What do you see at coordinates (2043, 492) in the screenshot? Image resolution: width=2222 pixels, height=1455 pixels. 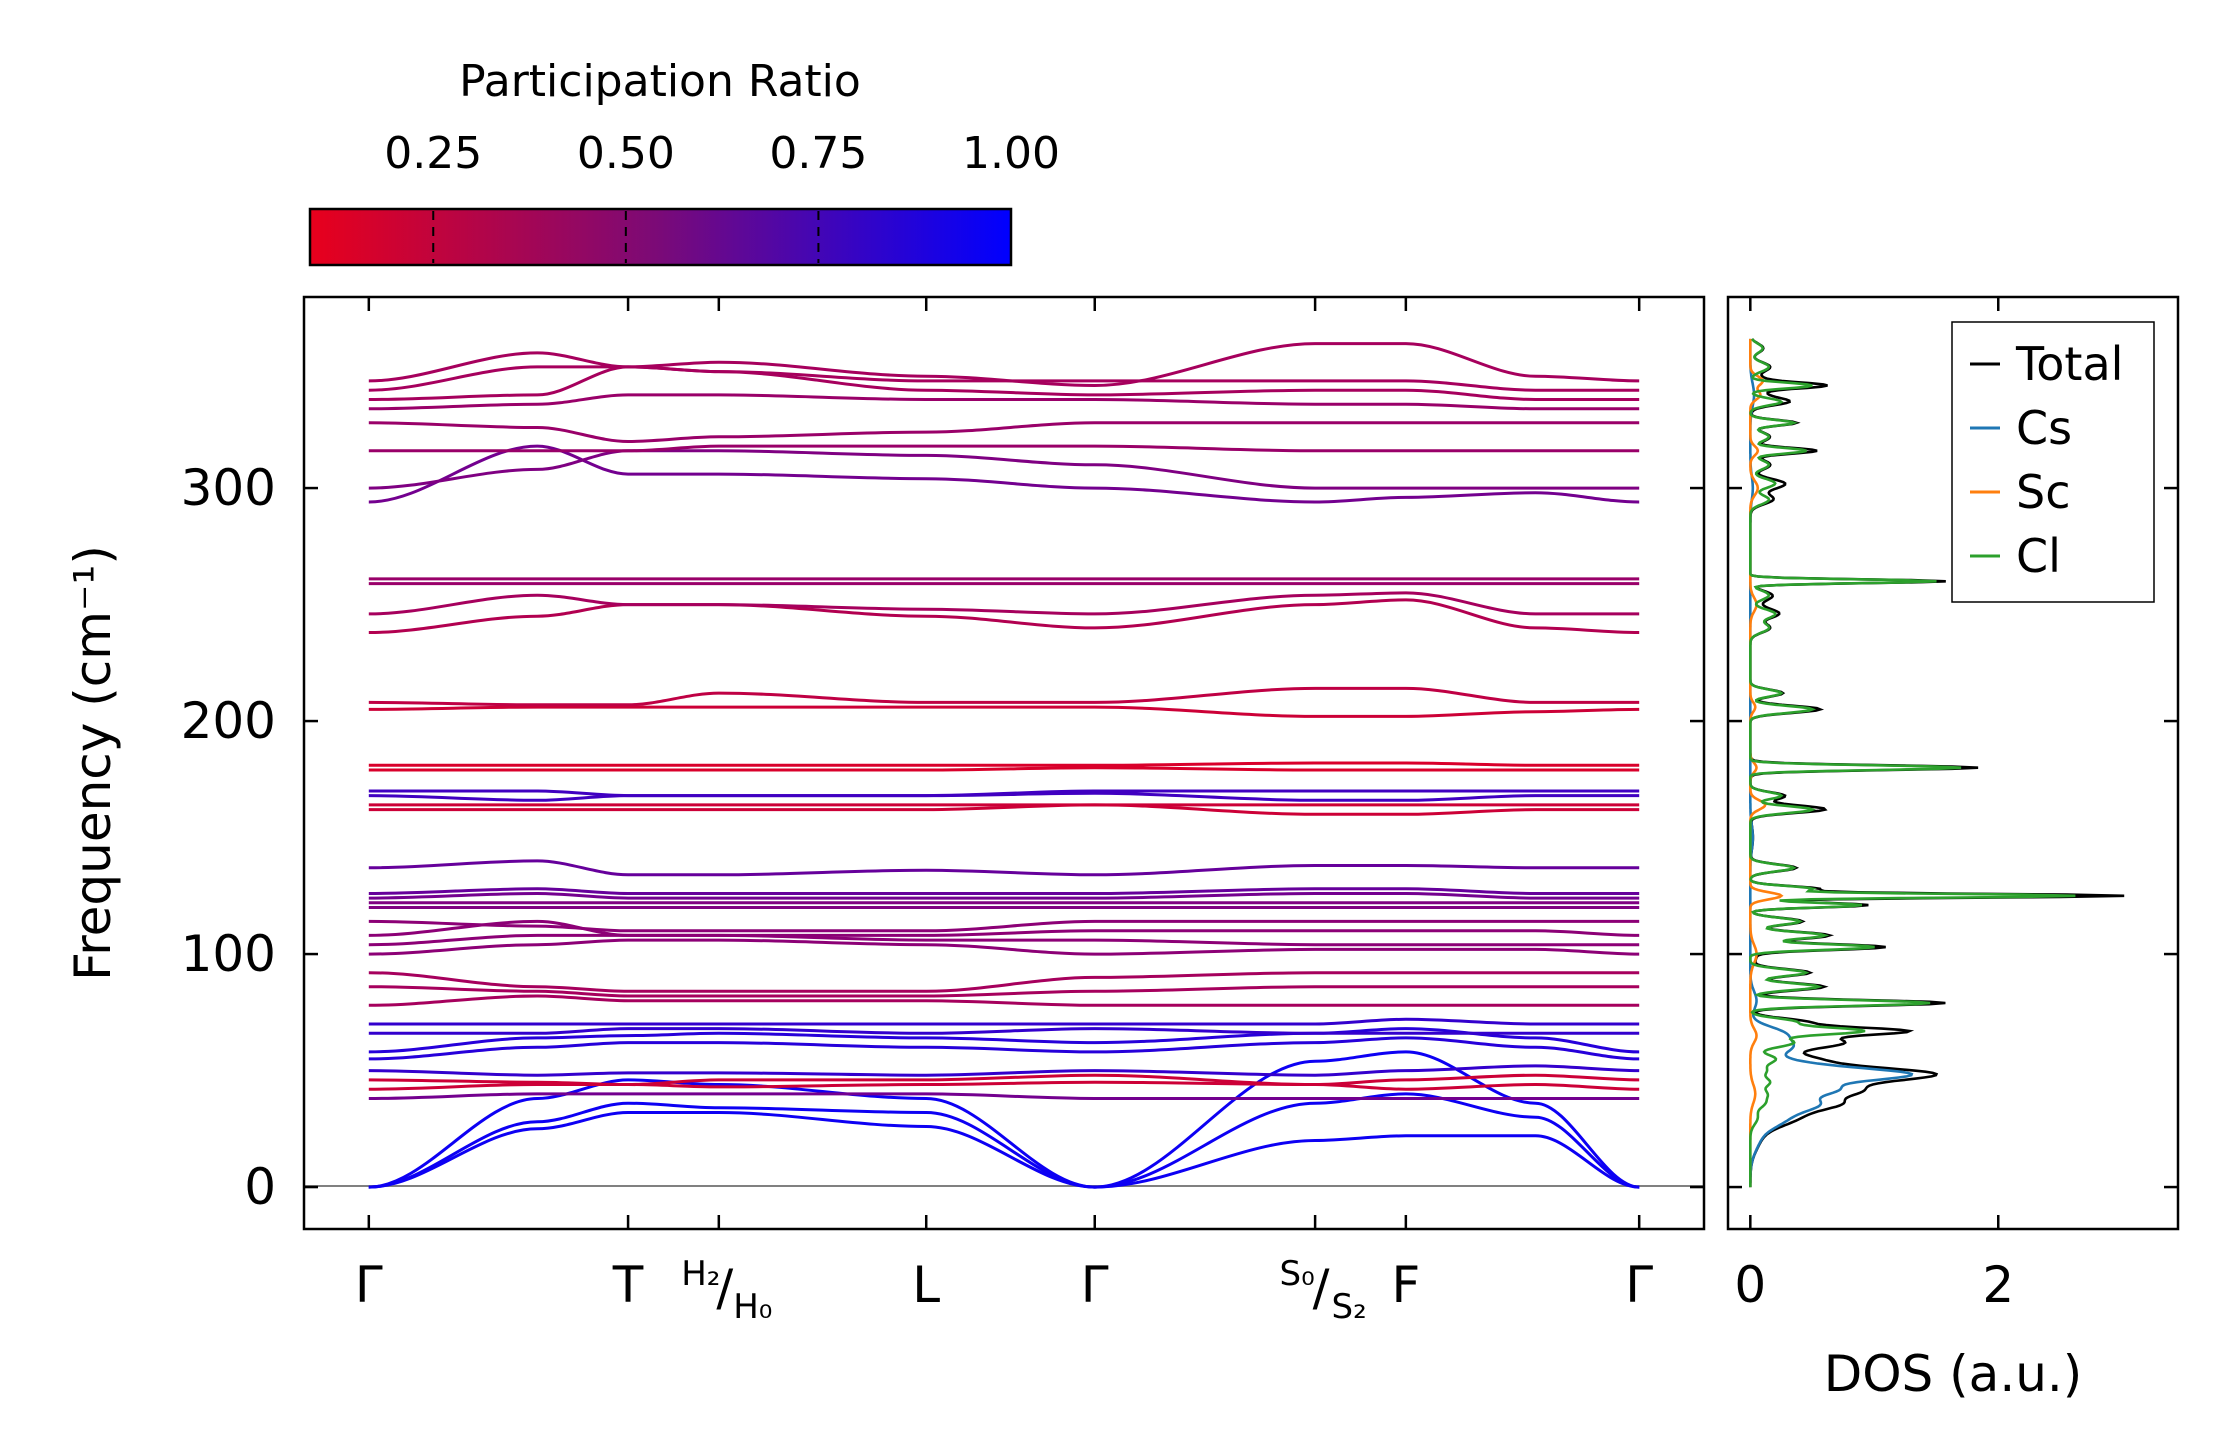 I see `legend-label-sc: Sc` at bounding box center [2043, 492].